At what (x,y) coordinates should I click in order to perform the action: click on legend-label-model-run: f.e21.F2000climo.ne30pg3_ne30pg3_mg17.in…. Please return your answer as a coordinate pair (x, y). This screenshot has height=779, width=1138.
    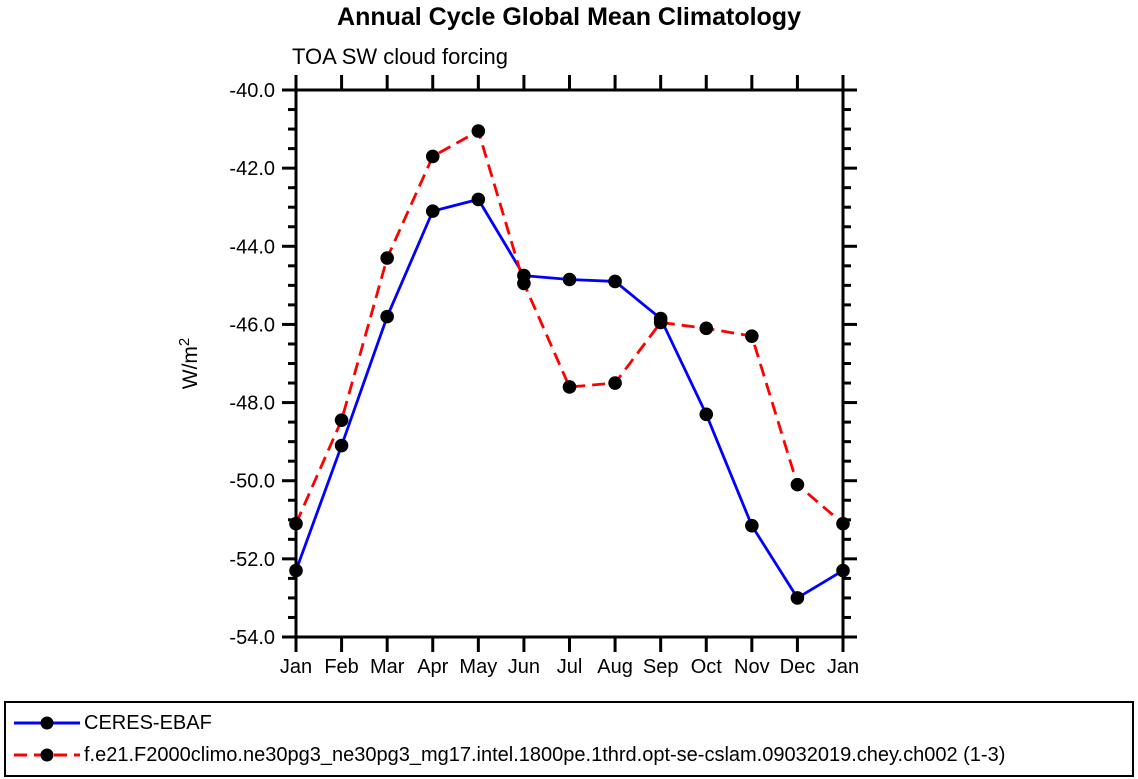
    Looking at the image, I should click on (545, 754).